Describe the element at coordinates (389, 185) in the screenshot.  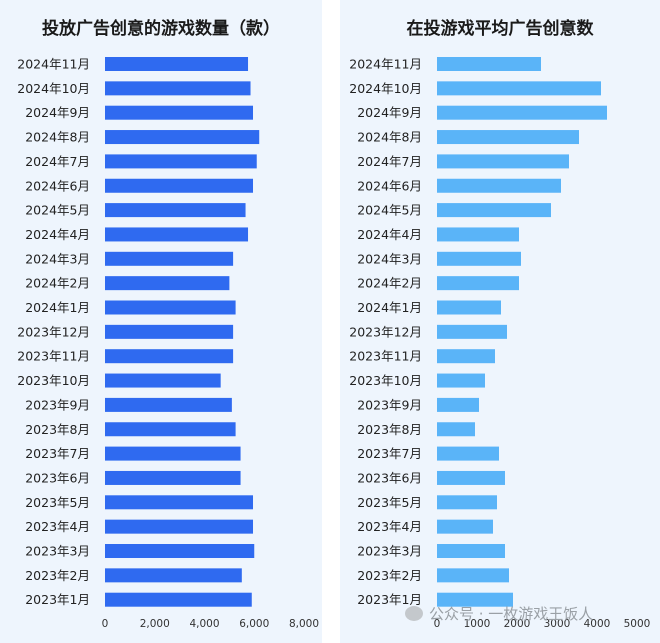
I see `right-category-label: 2024年6月` at that location.